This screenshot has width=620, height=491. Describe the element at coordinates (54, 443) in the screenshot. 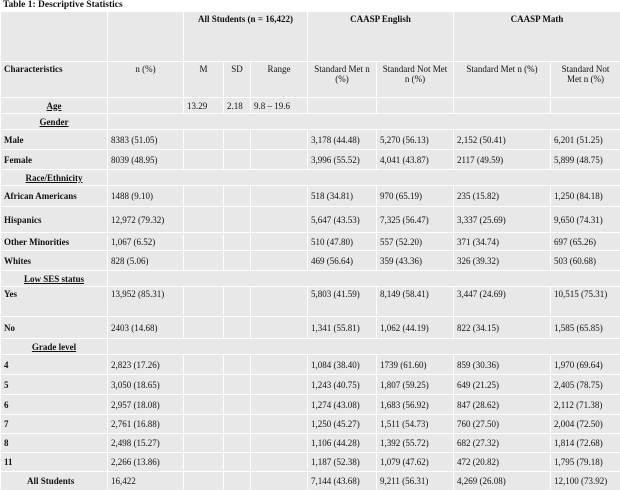

I see `row-label: 8` at that location.